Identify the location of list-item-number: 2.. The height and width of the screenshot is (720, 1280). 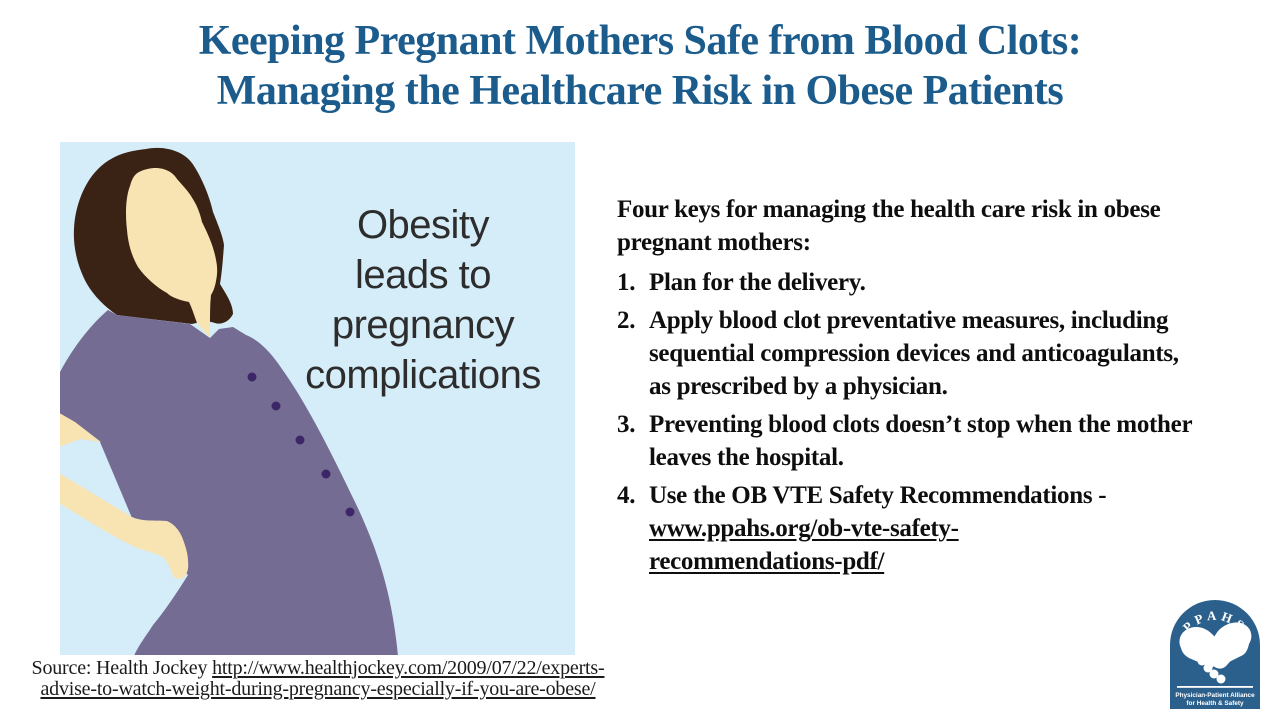
(626, 320).